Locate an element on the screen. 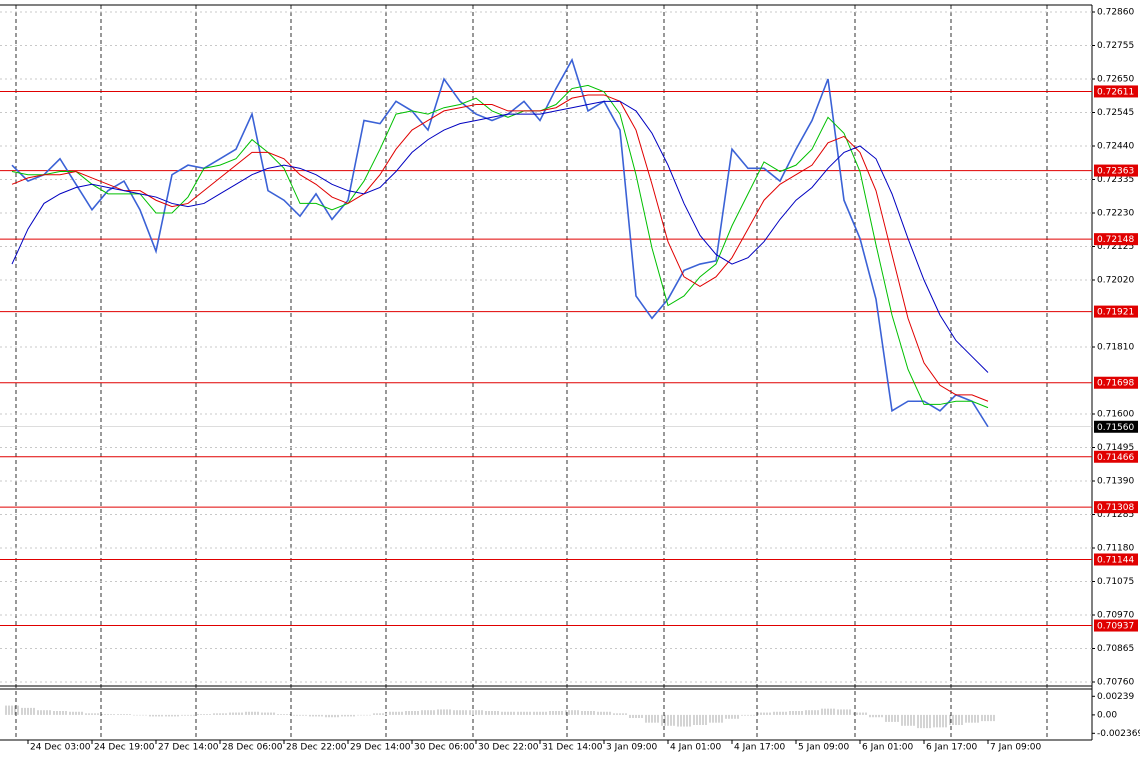 This screenshot has height=757, width=1140. x-tick-label: 27 Dec 14:00 is located at coordinates (188, 748).